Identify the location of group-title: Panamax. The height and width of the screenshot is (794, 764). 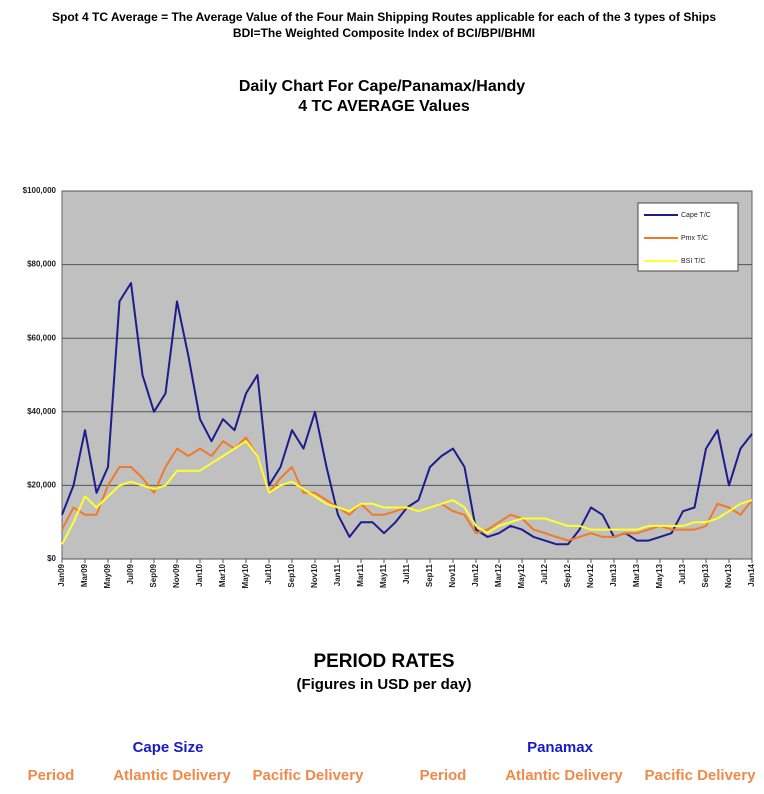
(560, 747).